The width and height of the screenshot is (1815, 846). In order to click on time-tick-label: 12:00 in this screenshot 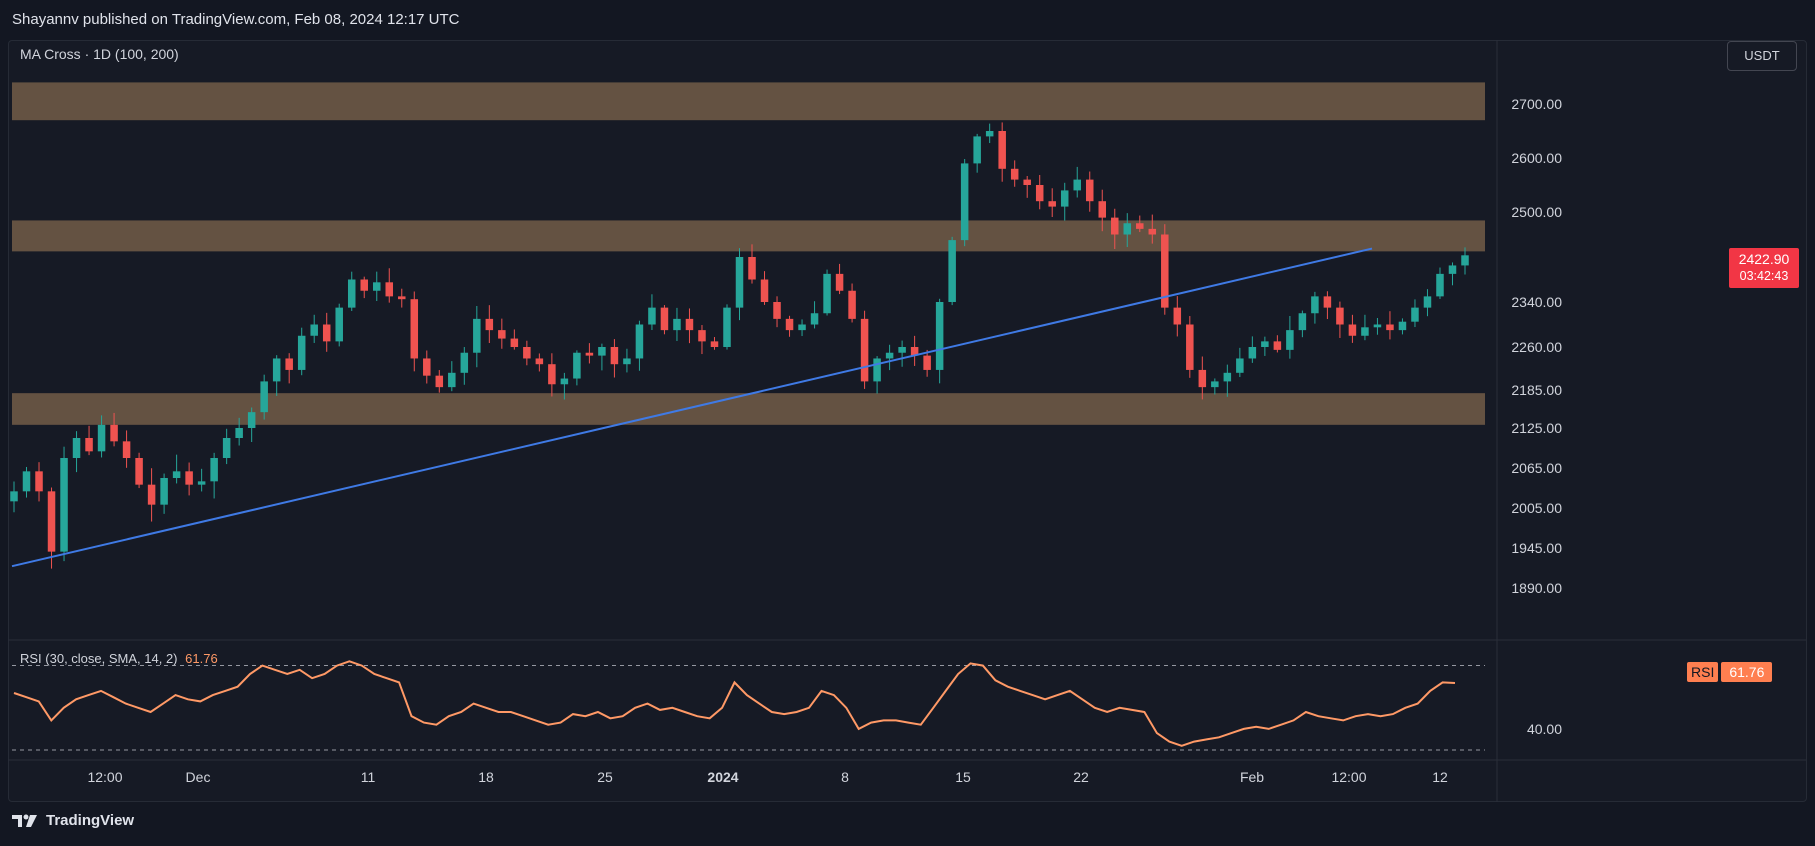, I will do `click(1348, 777)`.